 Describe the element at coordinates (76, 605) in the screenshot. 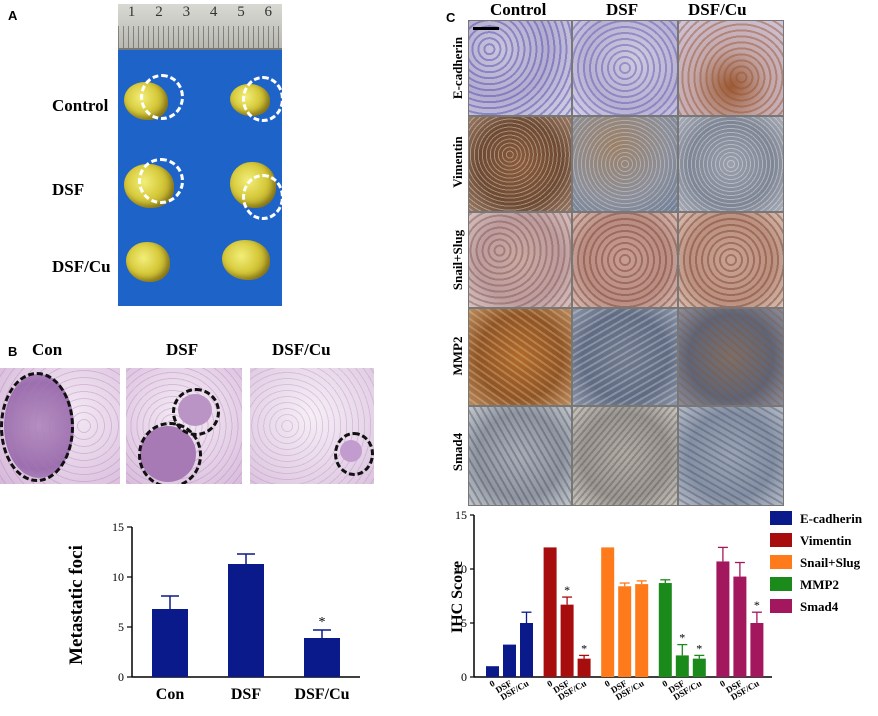

I see `foci-y-axis-label: Metastatic foci` at that location.